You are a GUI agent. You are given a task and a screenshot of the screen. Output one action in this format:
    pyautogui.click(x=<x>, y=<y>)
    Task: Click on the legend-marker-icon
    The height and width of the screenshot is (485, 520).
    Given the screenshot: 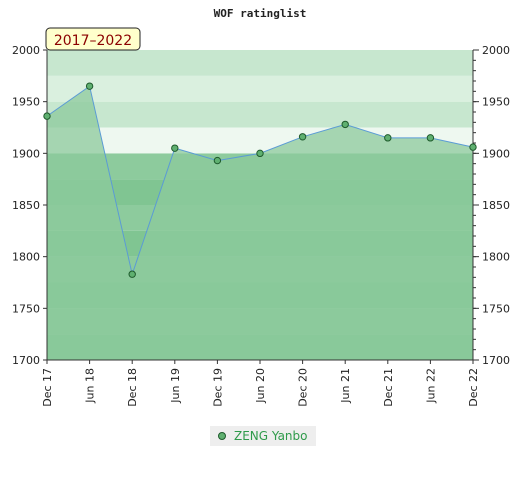 What is the action you would take?
    pyautogui.click(x=222, y=436)
    